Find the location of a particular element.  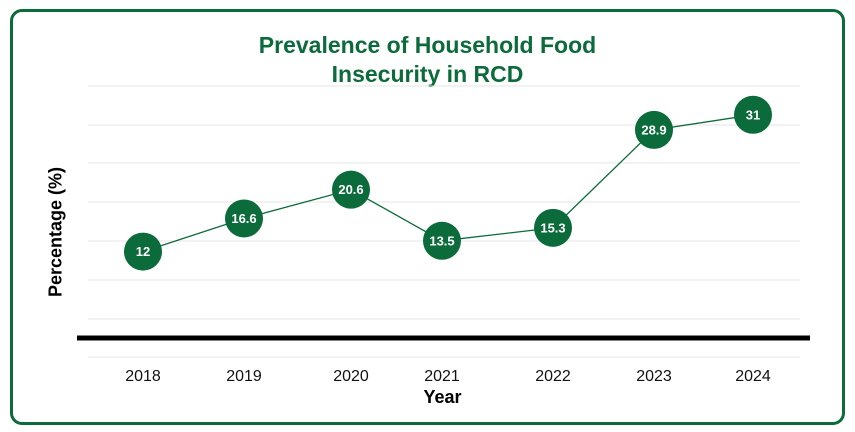

x-axis-label: Year is located at coordinates (442, 397).